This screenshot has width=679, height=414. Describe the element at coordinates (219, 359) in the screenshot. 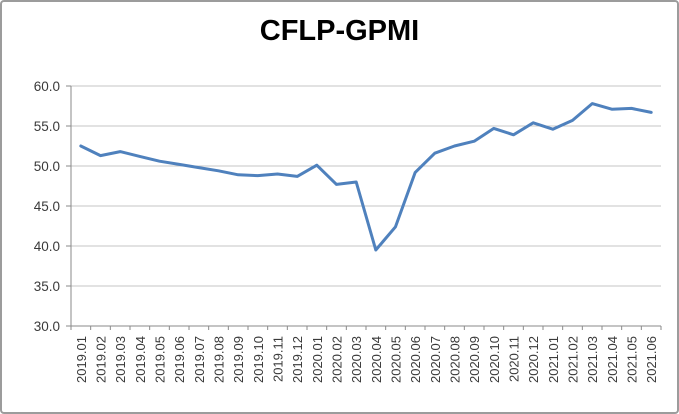

I see `x-tick-label: 2019.08` at that location.